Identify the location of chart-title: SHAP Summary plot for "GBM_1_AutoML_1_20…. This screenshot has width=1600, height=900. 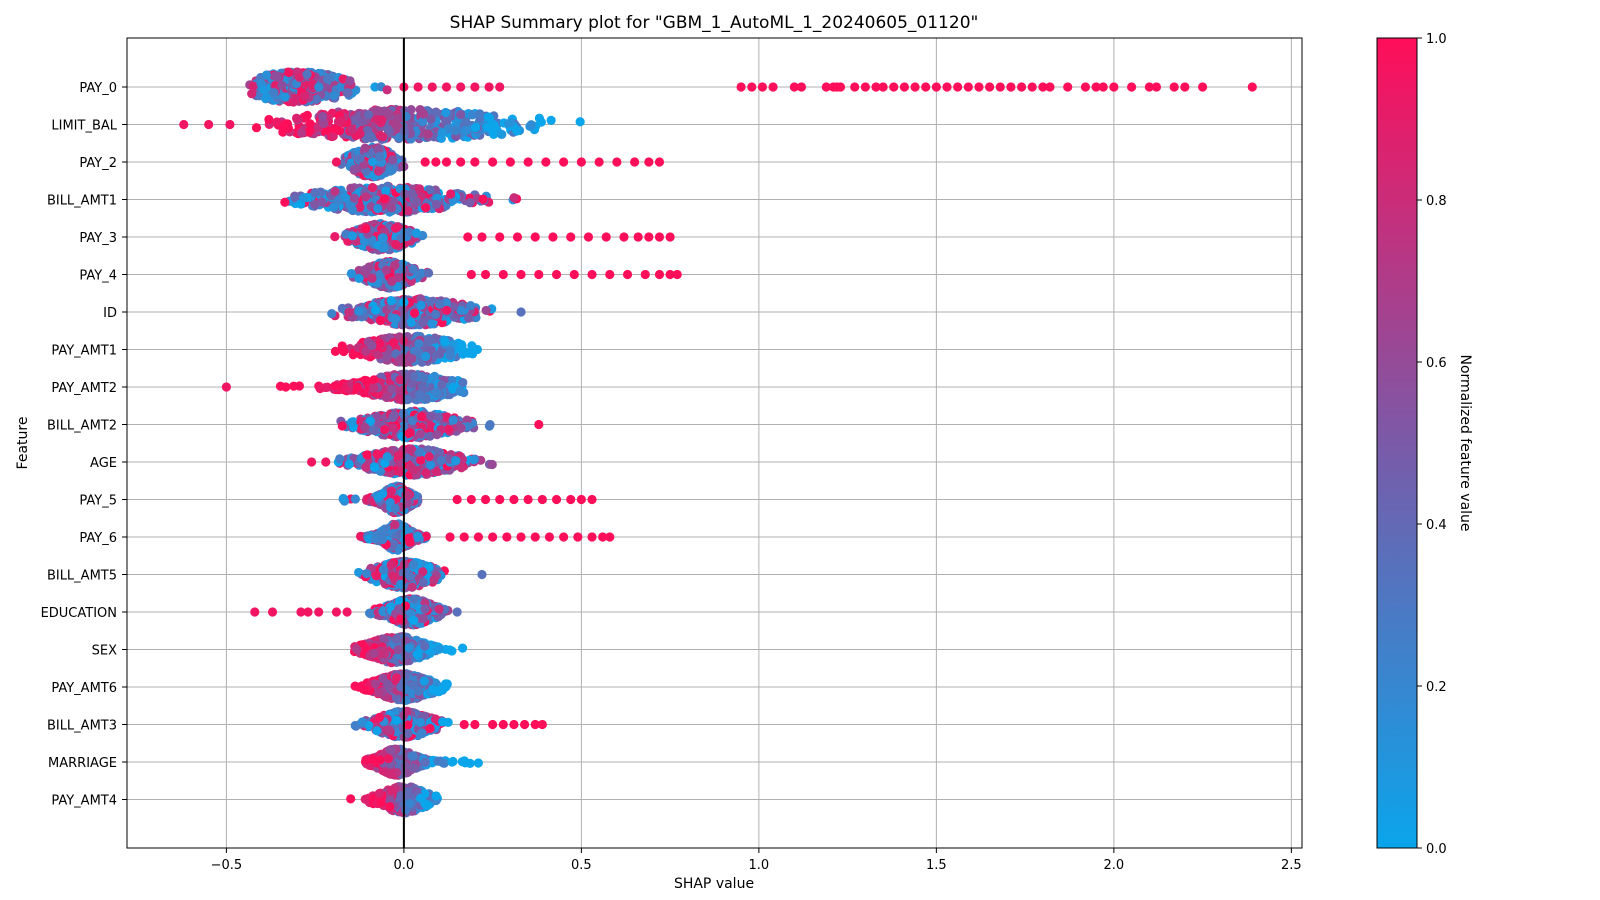
(714, 23).